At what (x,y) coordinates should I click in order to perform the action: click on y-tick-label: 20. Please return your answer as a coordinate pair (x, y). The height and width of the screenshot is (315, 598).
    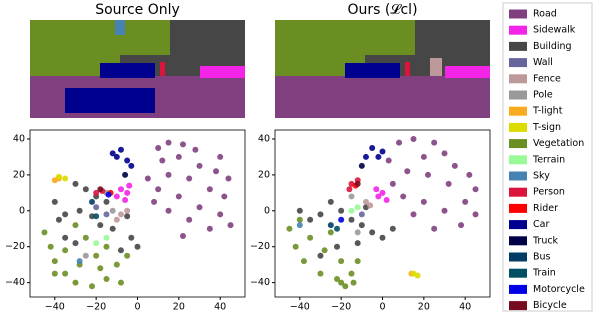
    Looking at the image, I should click on (264, 174).